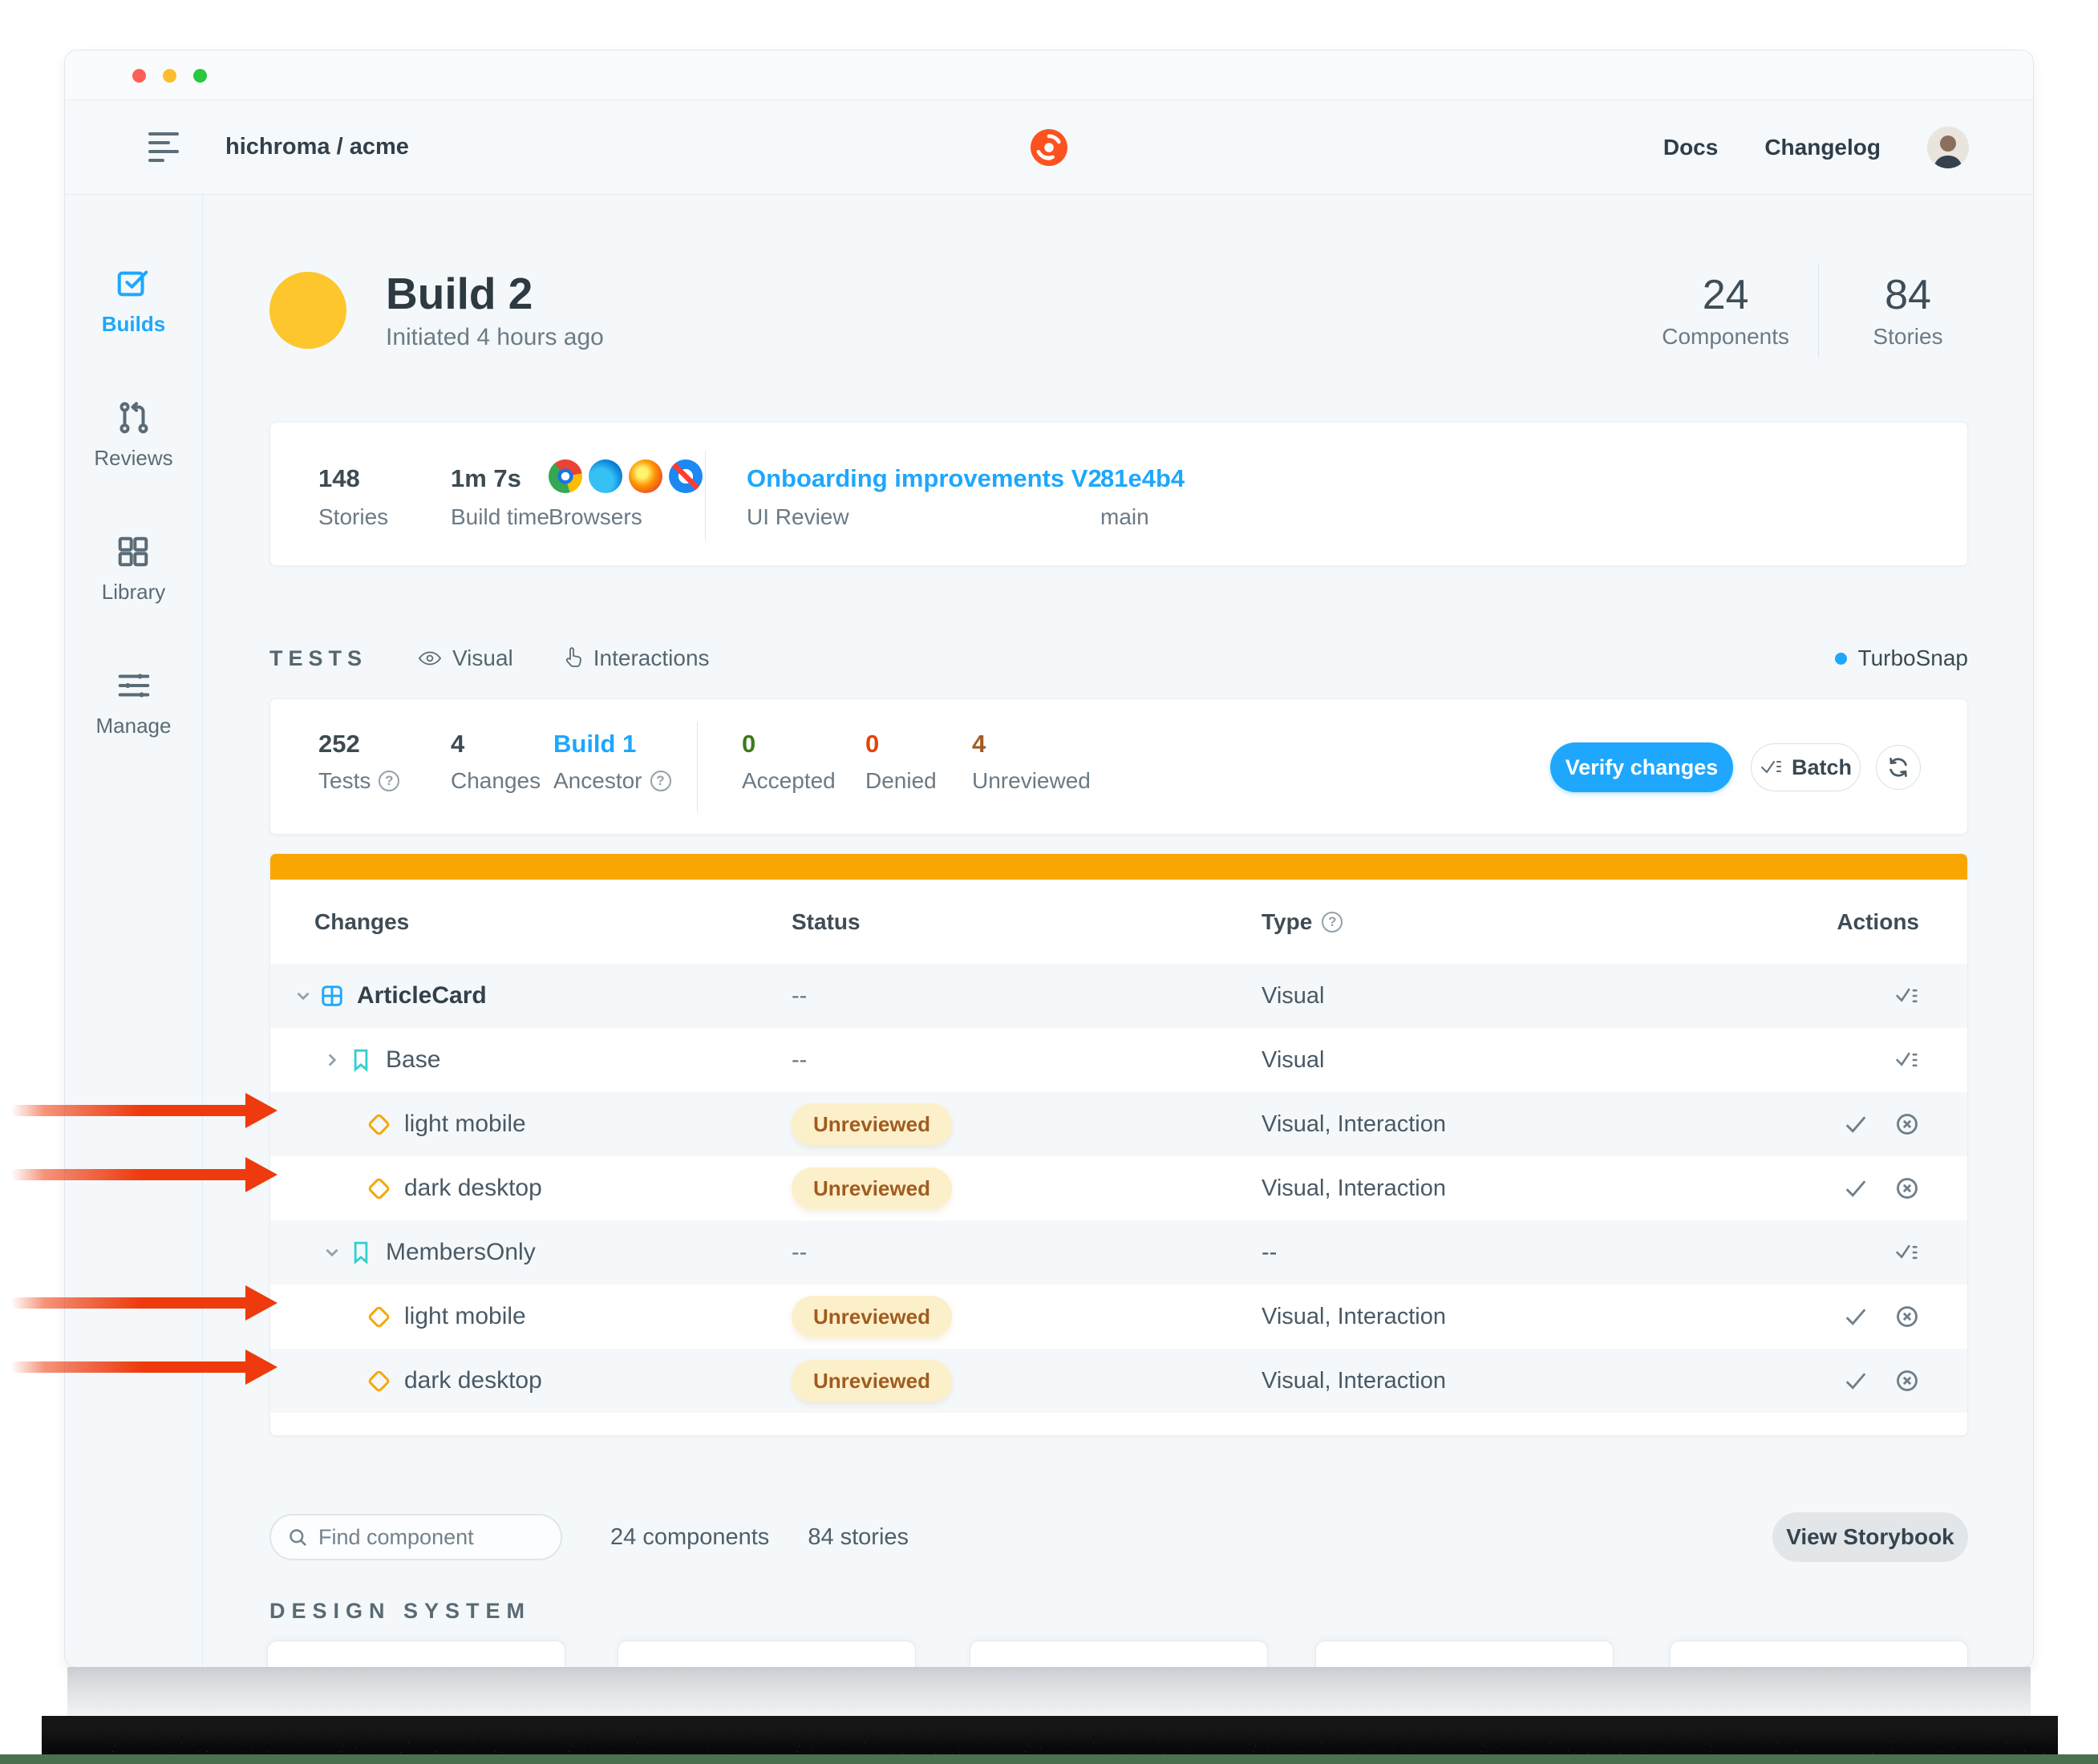 The image size is (2098, 1764). I want to click on ancestor-build-link: Build 1, so click(595, 744).